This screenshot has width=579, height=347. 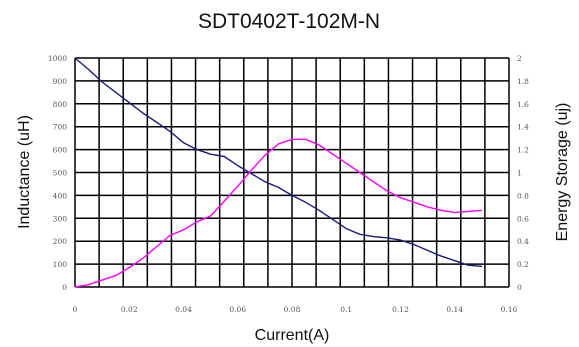 What do you see at coordinates (60, 150) in the screenshot?
I see `y-tick-label: 600` at bounding box center [60, 150].